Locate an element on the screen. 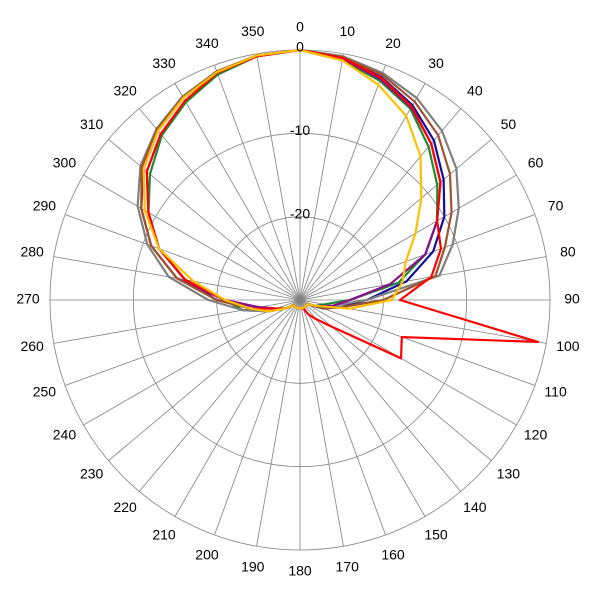 This screenshot has height=600, width=600. angle-label: 140 is located at coordinates (475, 507).